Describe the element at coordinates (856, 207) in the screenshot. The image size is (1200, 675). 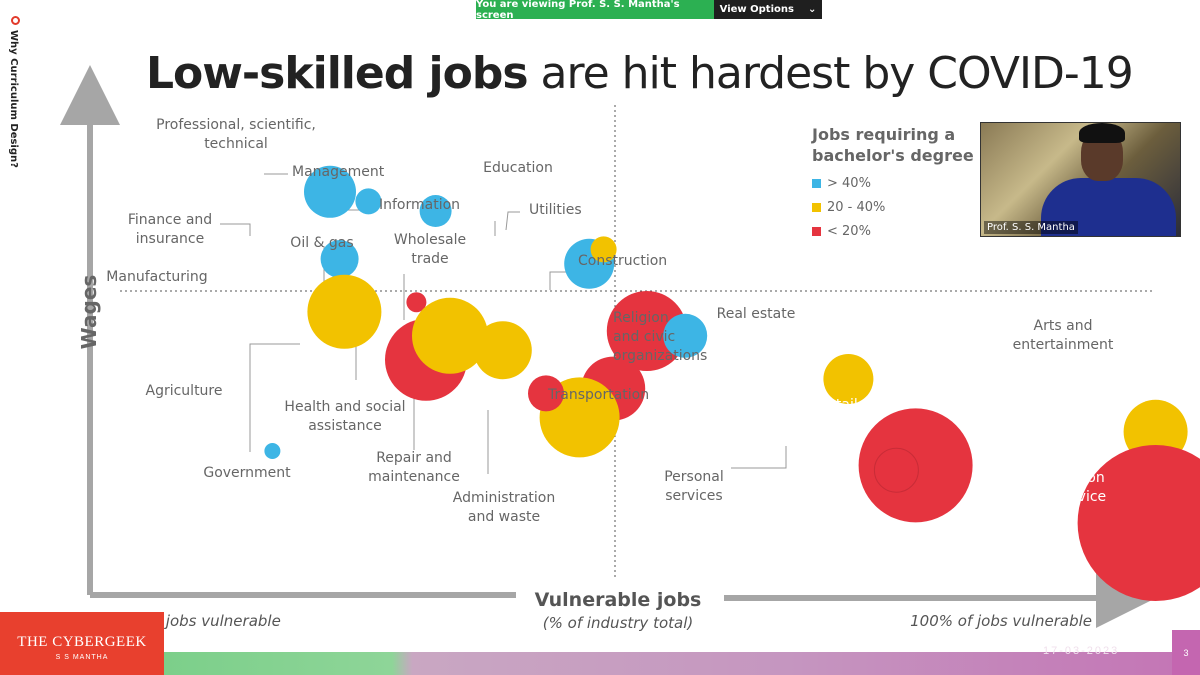
I see `legend-label: 20 - 40%` at that location.